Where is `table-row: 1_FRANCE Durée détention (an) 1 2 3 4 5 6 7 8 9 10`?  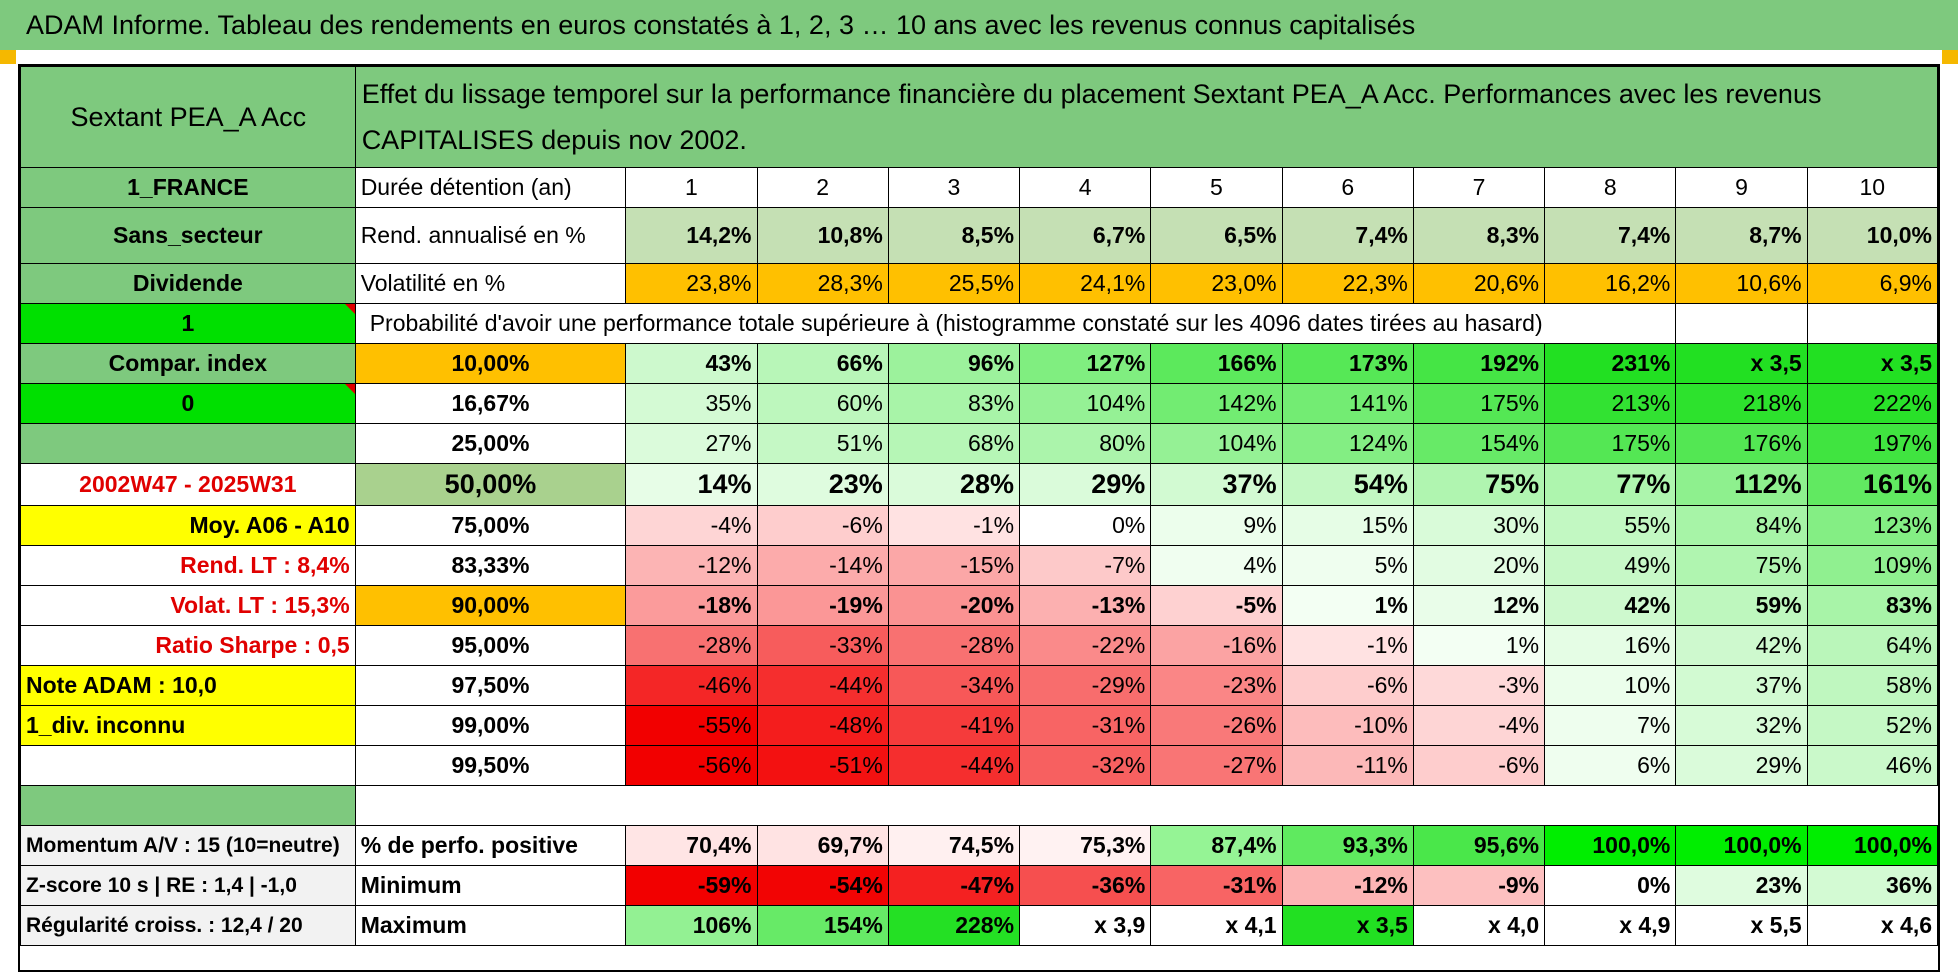 table-row: 1_FRANCE Durée détention (an) 1 2 3 4 5 6 7 8 9 10 is located at coordinates (979, 187).